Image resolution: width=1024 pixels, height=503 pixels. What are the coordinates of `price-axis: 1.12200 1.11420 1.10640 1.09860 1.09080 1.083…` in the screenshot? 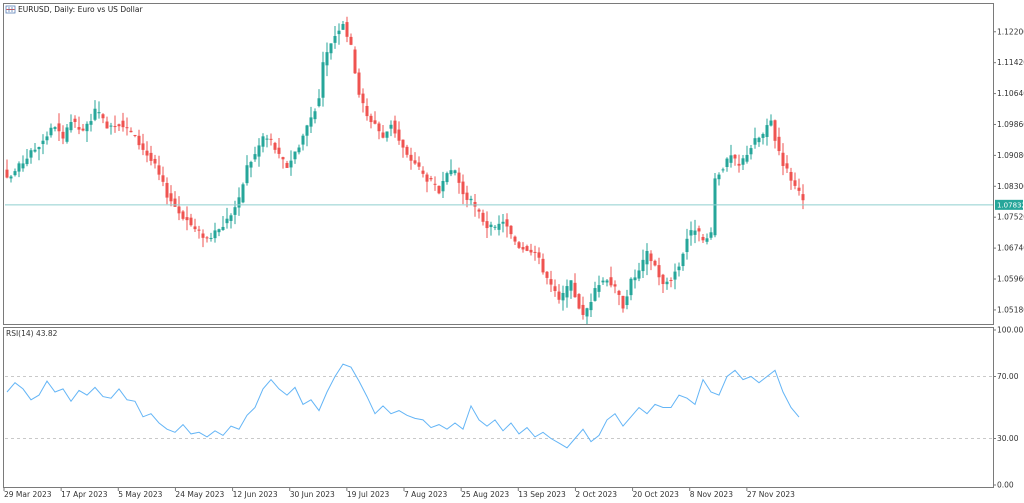 It's located at (1008, 170).